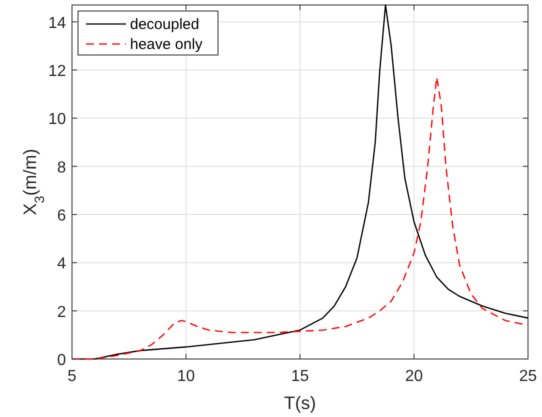 The height and width of the screenshot is (417, 542). Describe the element at coordinates (300, 376) in the screenshot. I see `x-tick-label: 15` at that location.